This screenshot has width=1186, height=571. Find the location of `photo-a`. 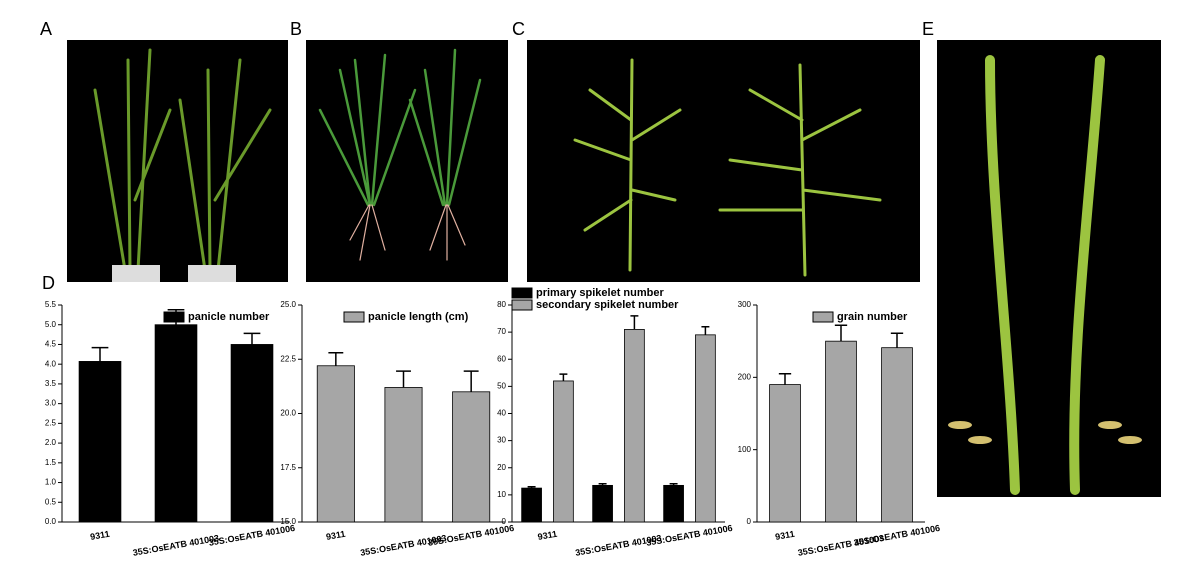

photo-a is located at coordinates (177, 161).